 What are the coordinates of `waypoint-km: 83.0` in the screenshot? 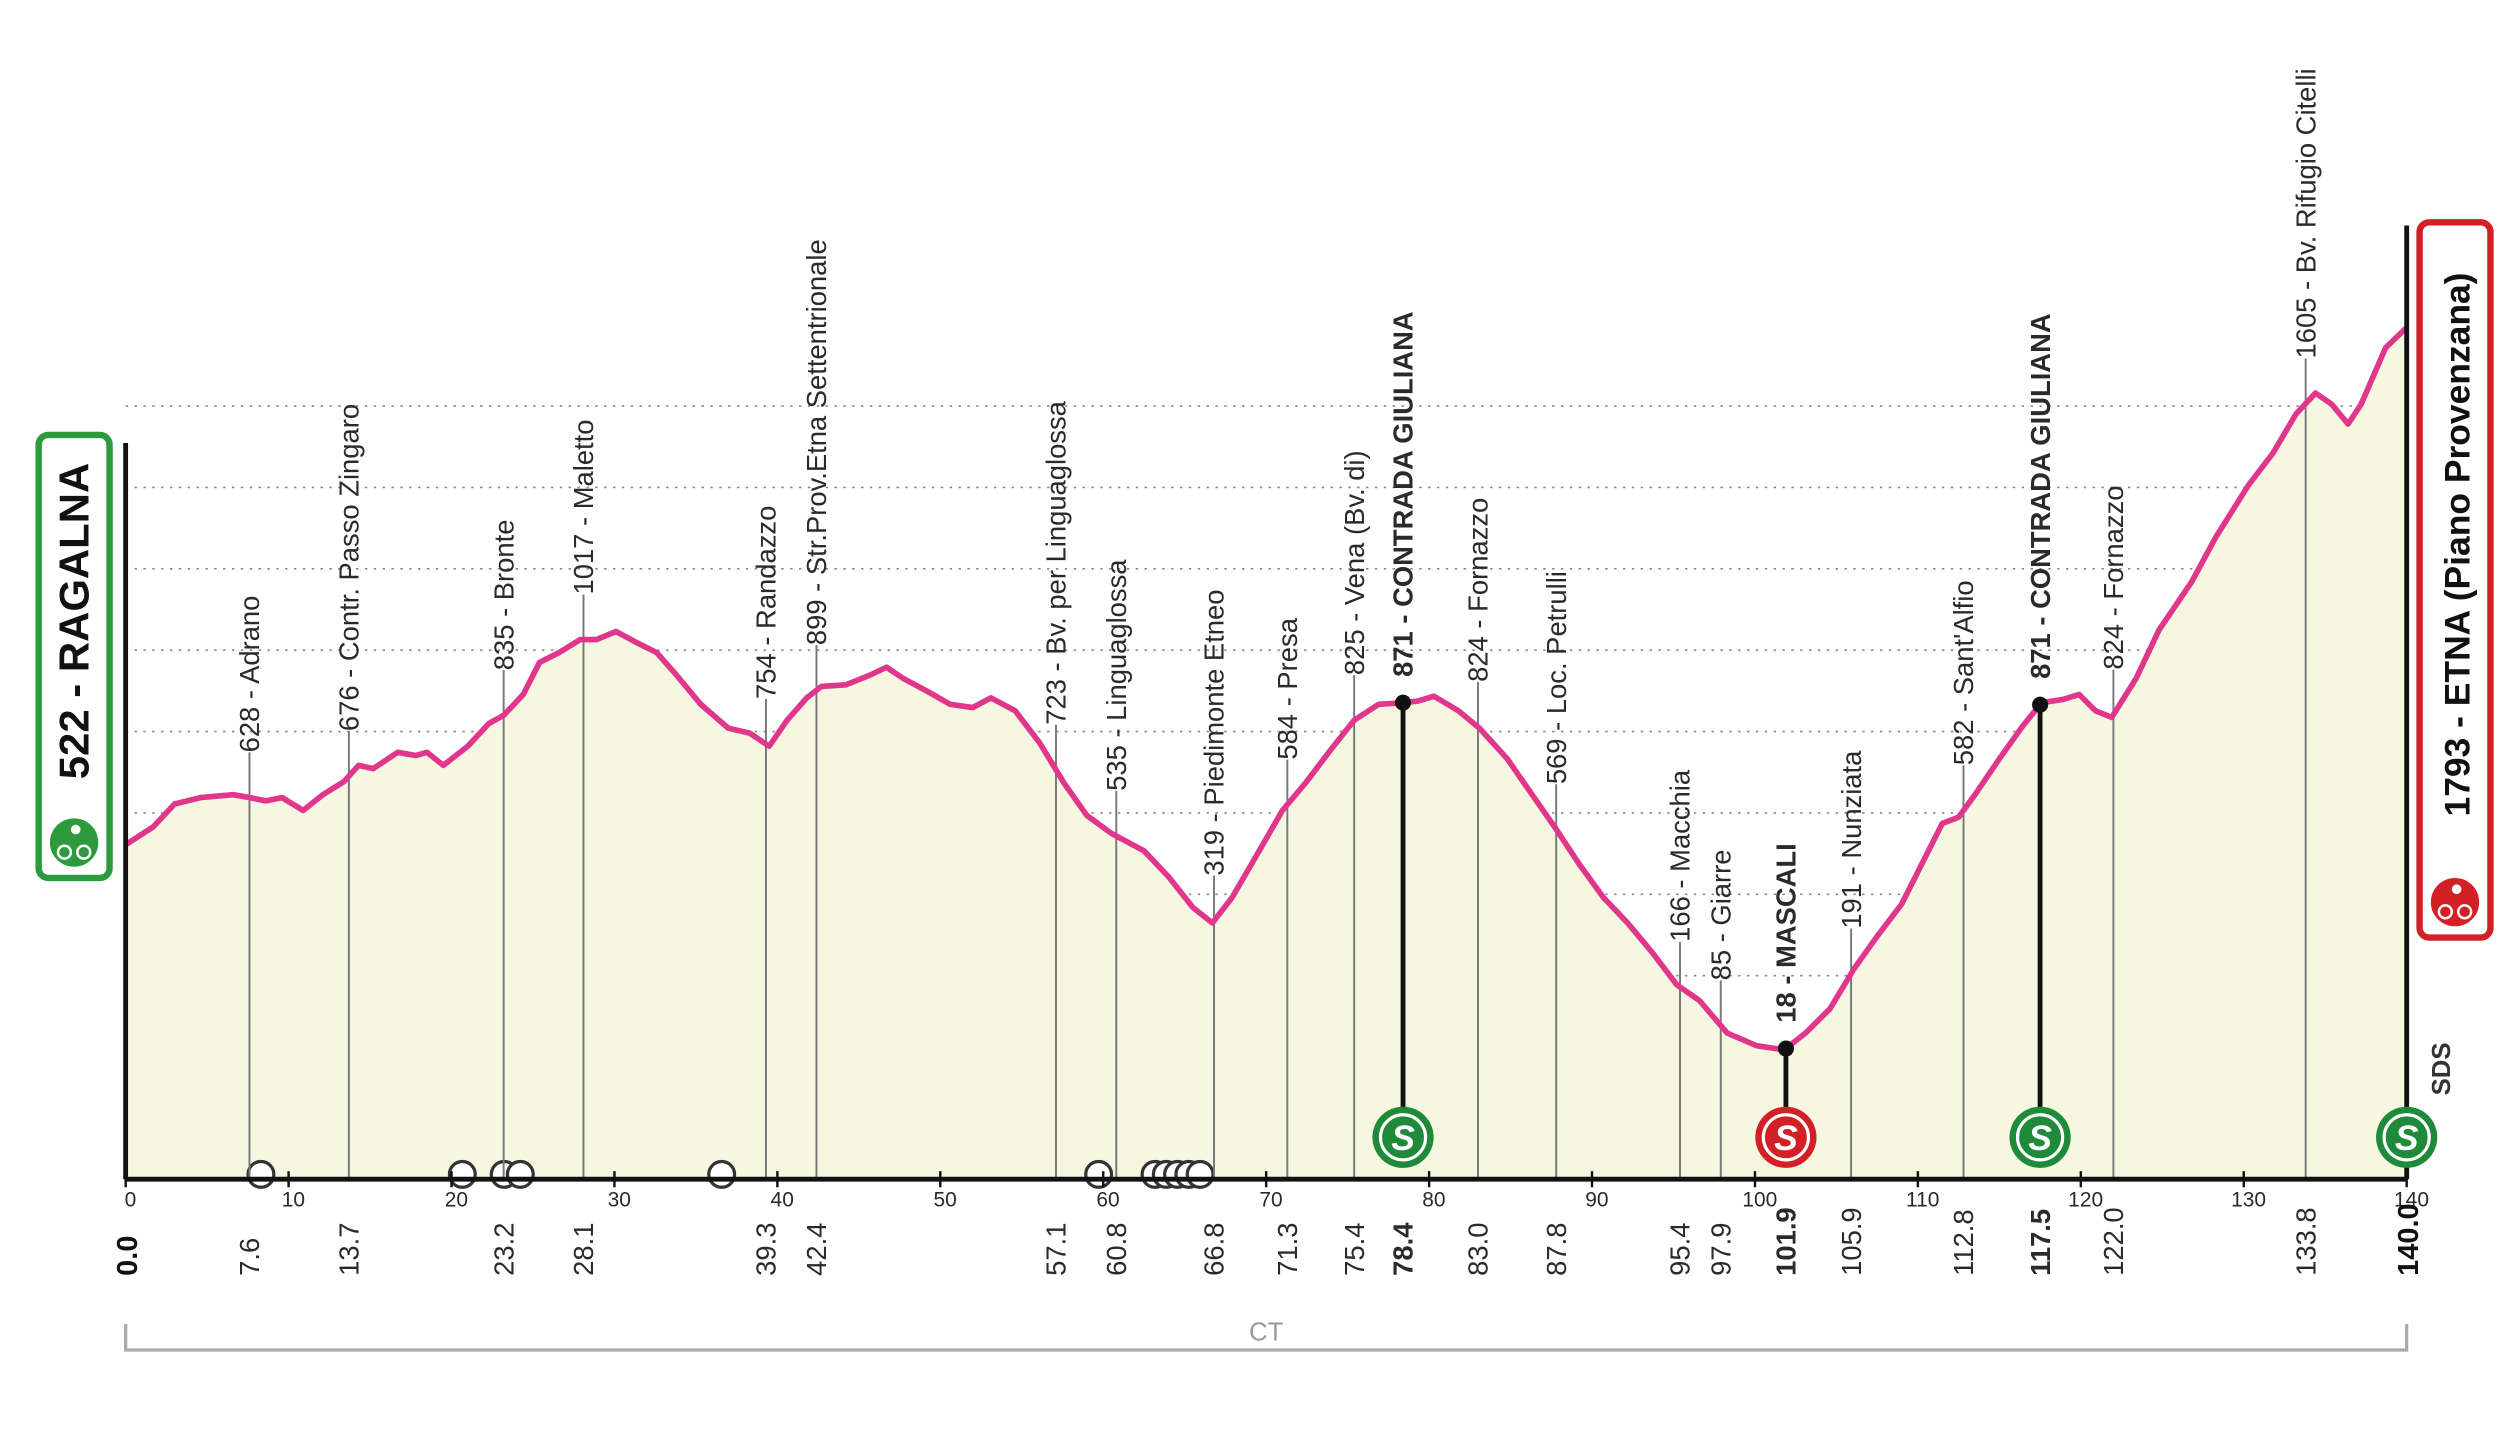 It's located at (1478, 1249).